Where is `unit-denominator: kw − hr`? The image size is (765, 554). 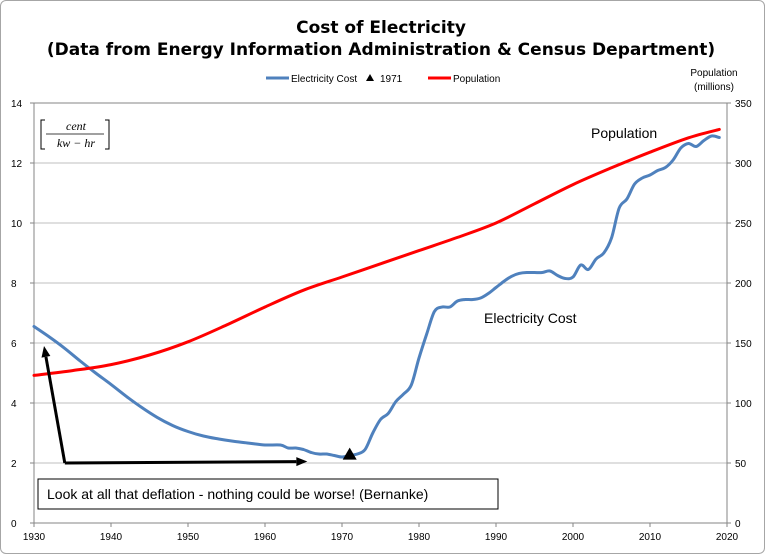
unit-denominator: kw − hr is located at coordinates (76, 143).